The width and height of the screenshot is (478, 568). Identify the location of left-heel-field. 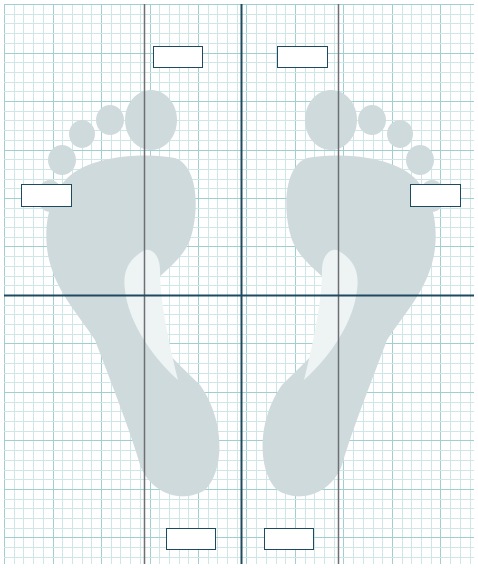
(191, 539).